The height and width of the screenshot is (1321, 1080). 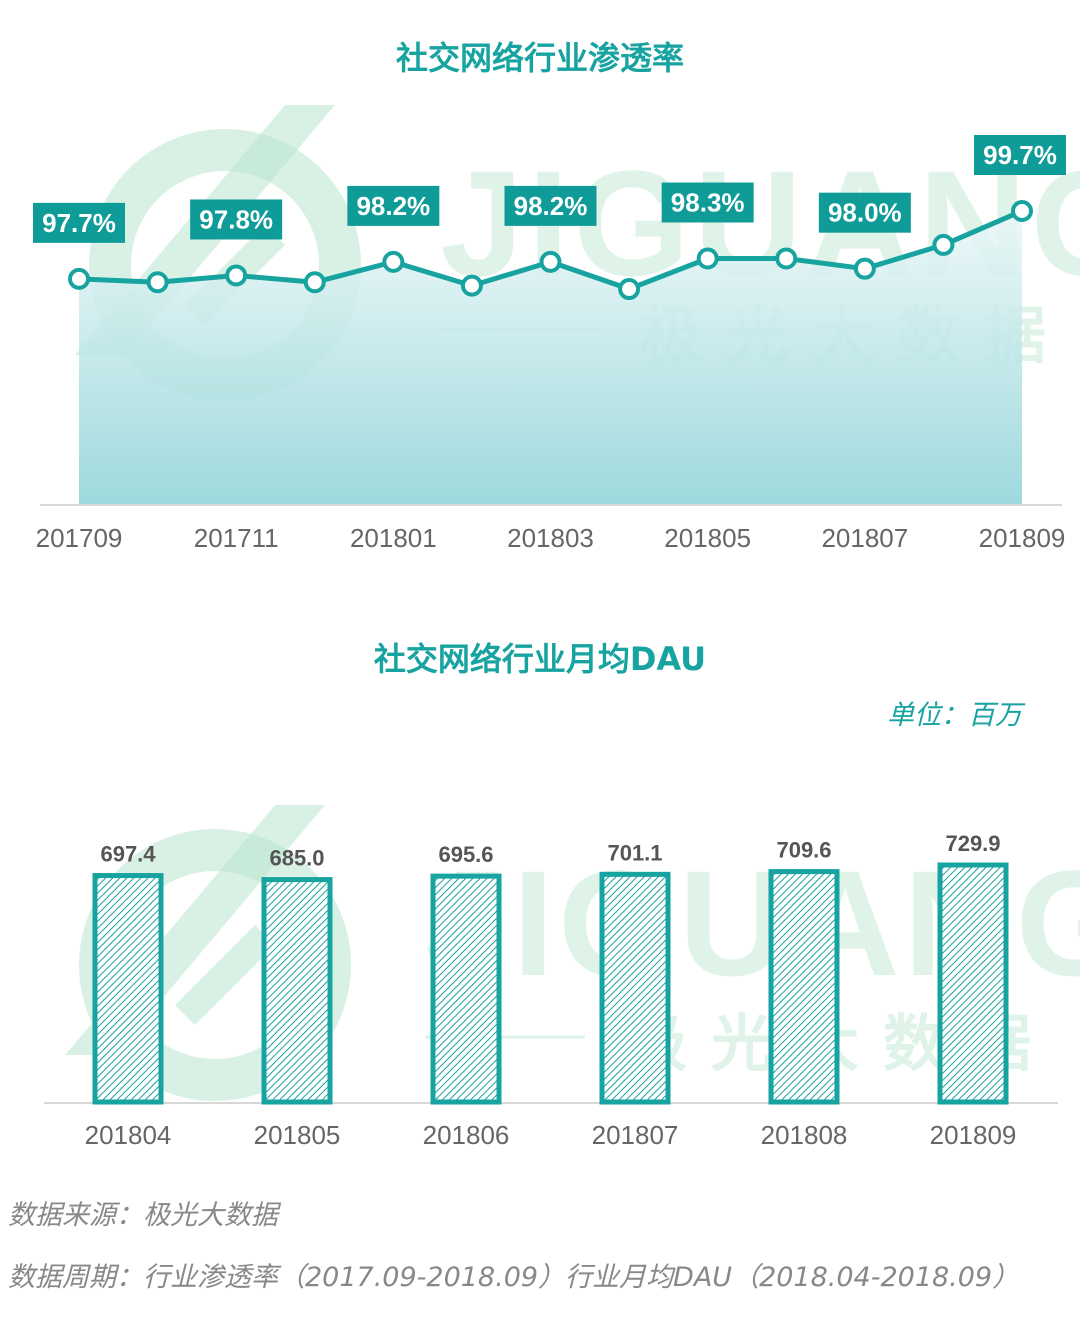 I want to click on data-label: 97.7%, so click(x=79, y=222).